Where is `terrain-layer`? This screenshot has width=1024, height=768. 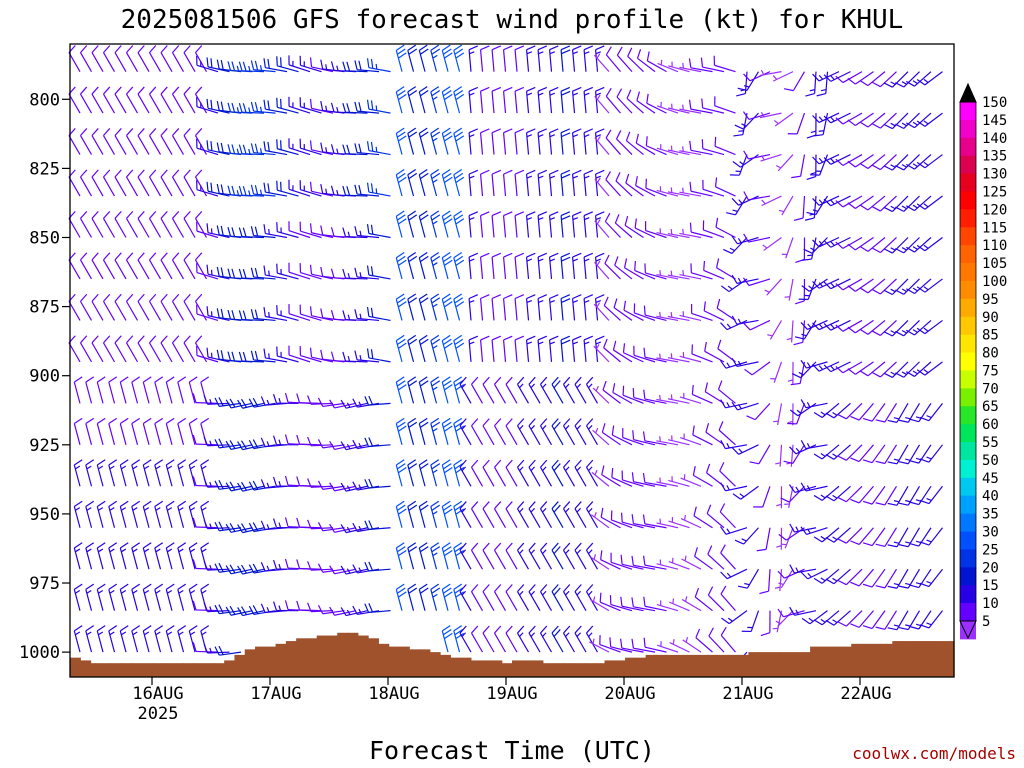
terrain-layer is located at coordinates (512, 654).